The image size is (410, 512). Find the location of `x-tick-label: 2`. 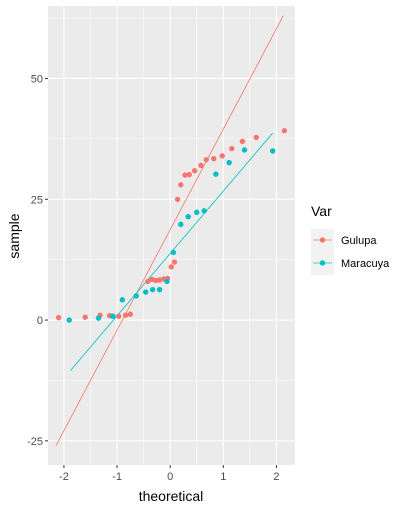

x-tick-label: 2 is located at coordinates (276, 477).